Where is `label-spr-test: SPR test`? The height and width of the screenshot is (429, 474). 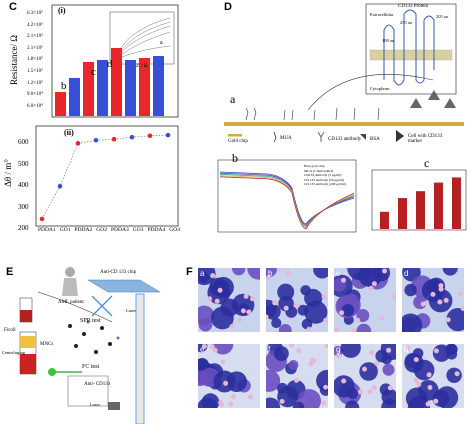
label-spr-test: SPR test is located at coordinates (90, 321).